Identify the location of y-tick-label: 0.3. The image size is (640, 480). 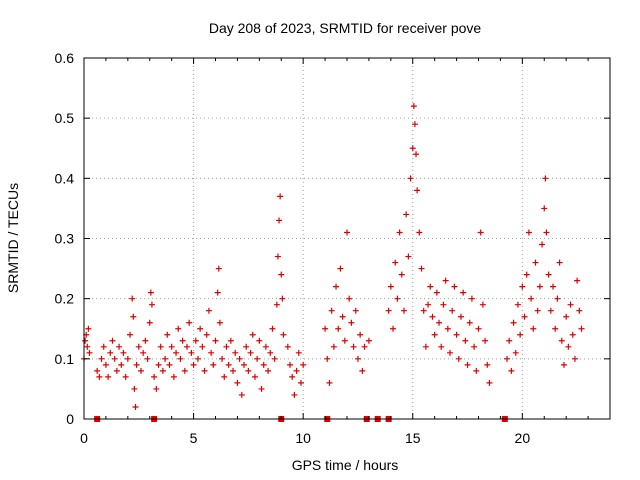
(65, 239).